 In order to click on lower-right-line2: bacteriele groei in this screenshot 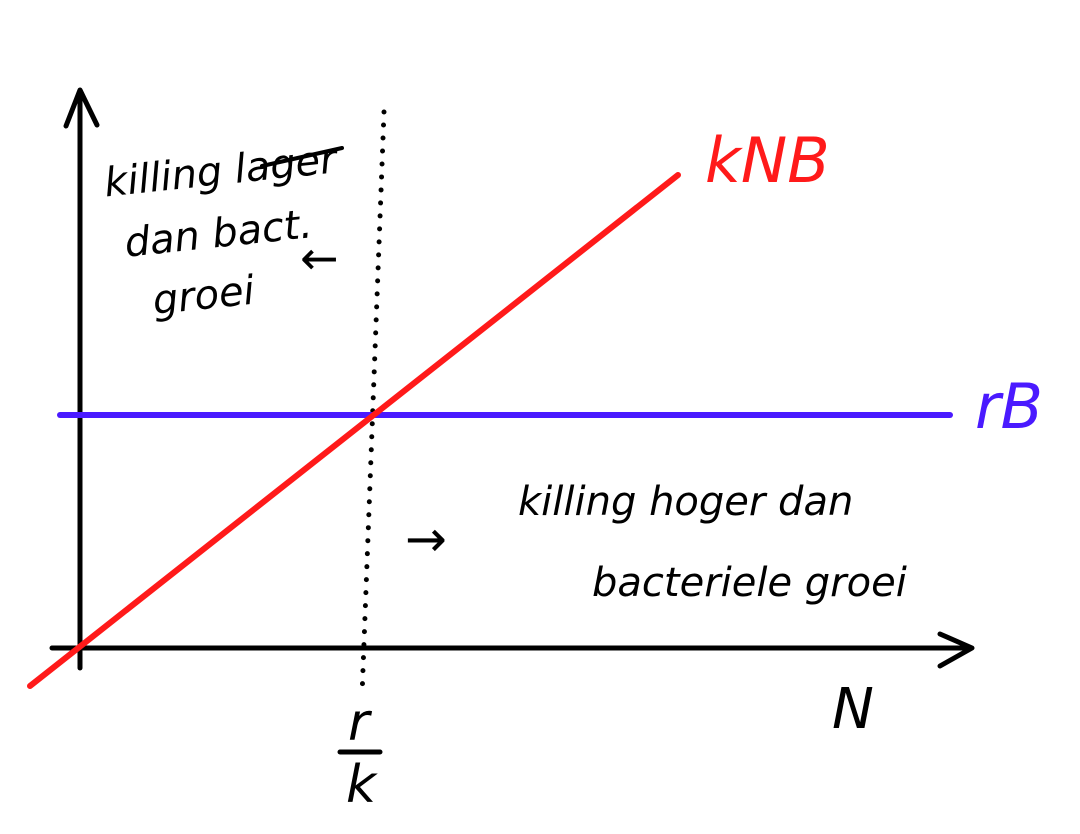, I will do `click(749, 583)`.